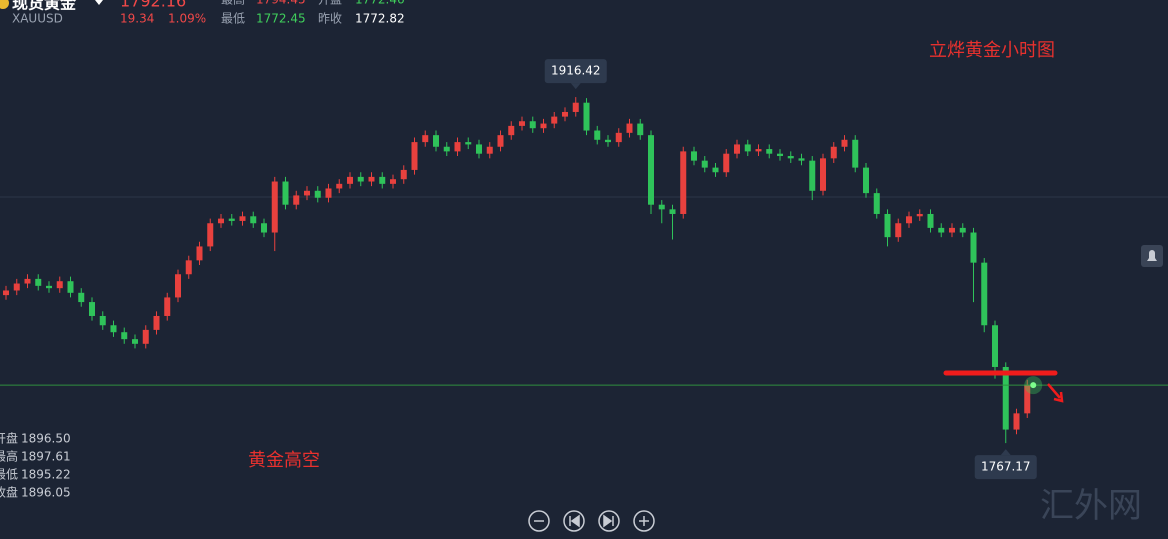  What do you see at coordinates (99, 2) in the screenshot?
I see `dropdown` at bounding box center [99, 2].